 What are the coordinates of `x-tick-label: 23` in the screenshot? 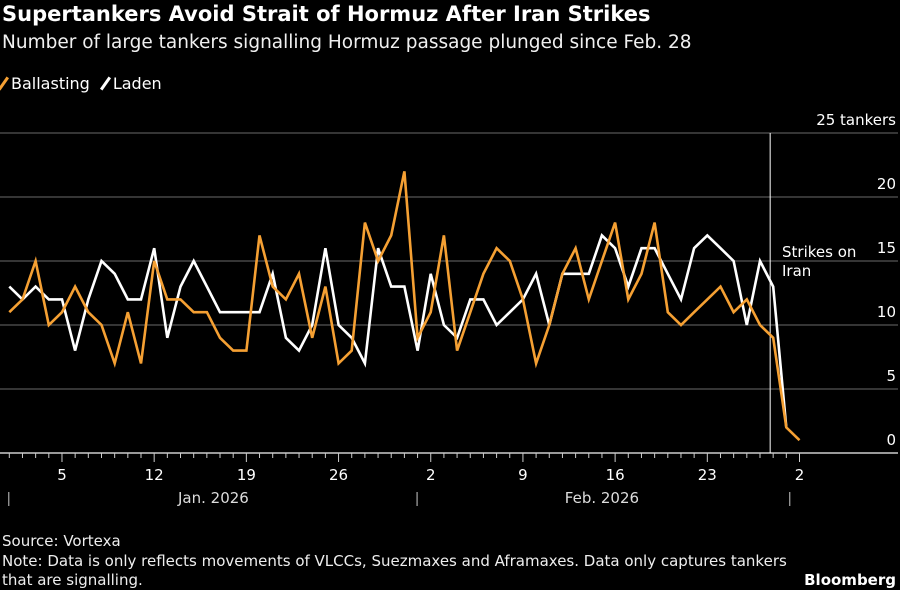 It's located at (707, 475).